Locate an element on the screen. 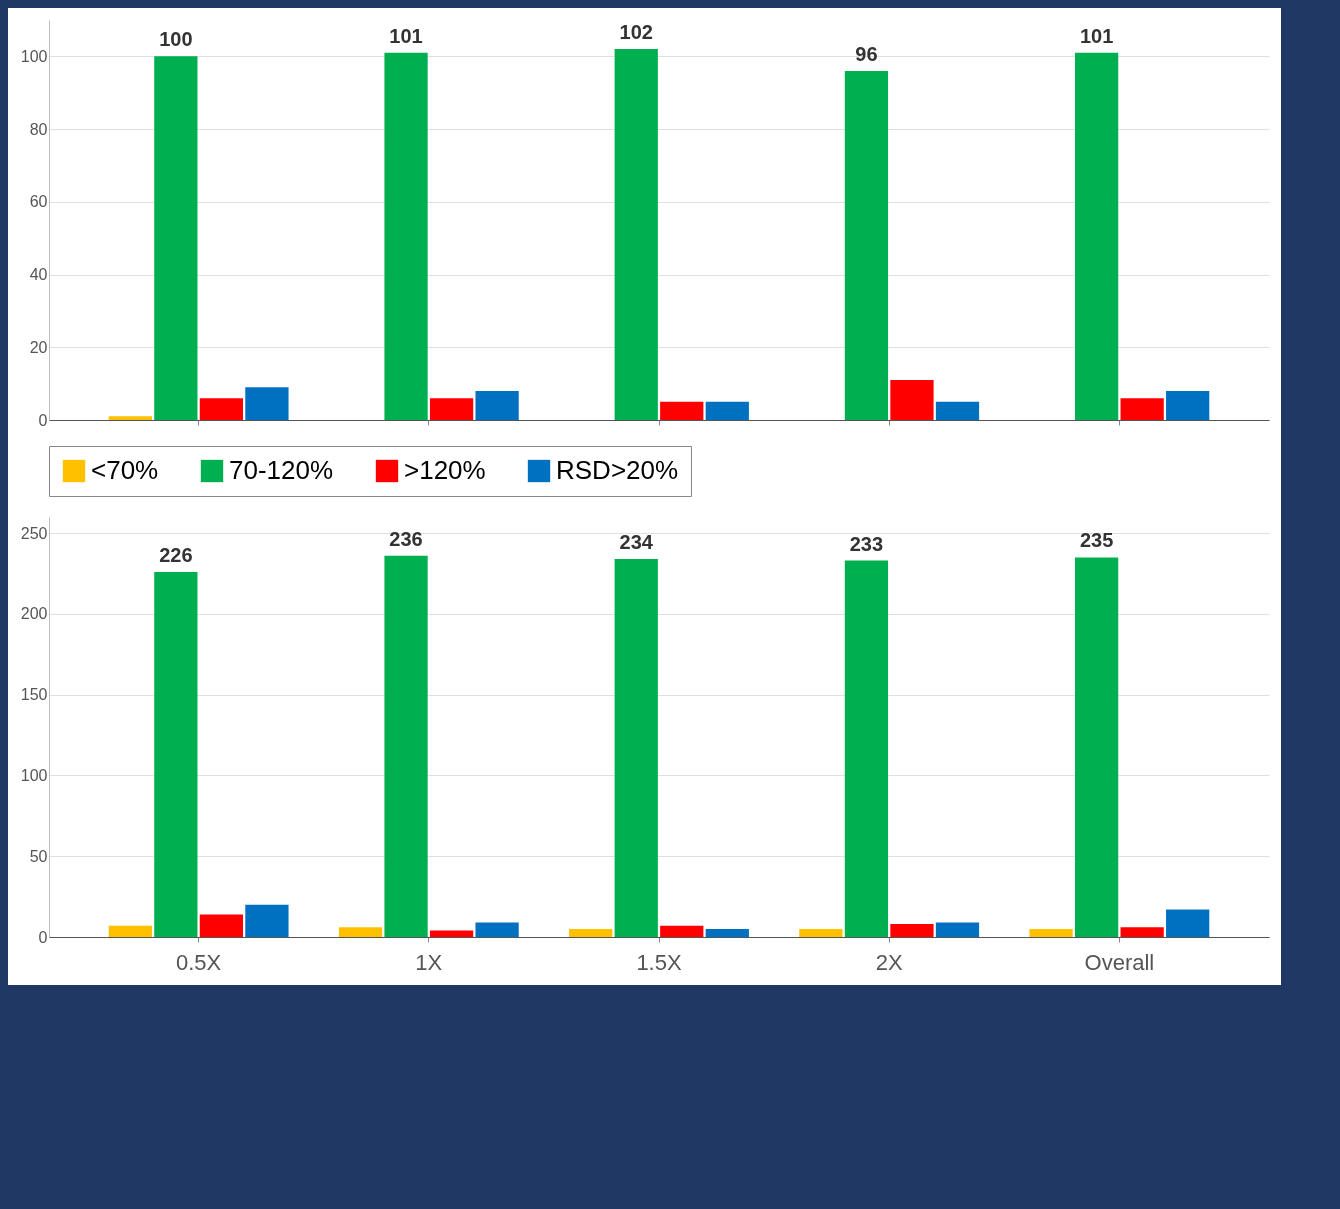  x-tick-label: 1.5X is located at coordinates (659, 962).